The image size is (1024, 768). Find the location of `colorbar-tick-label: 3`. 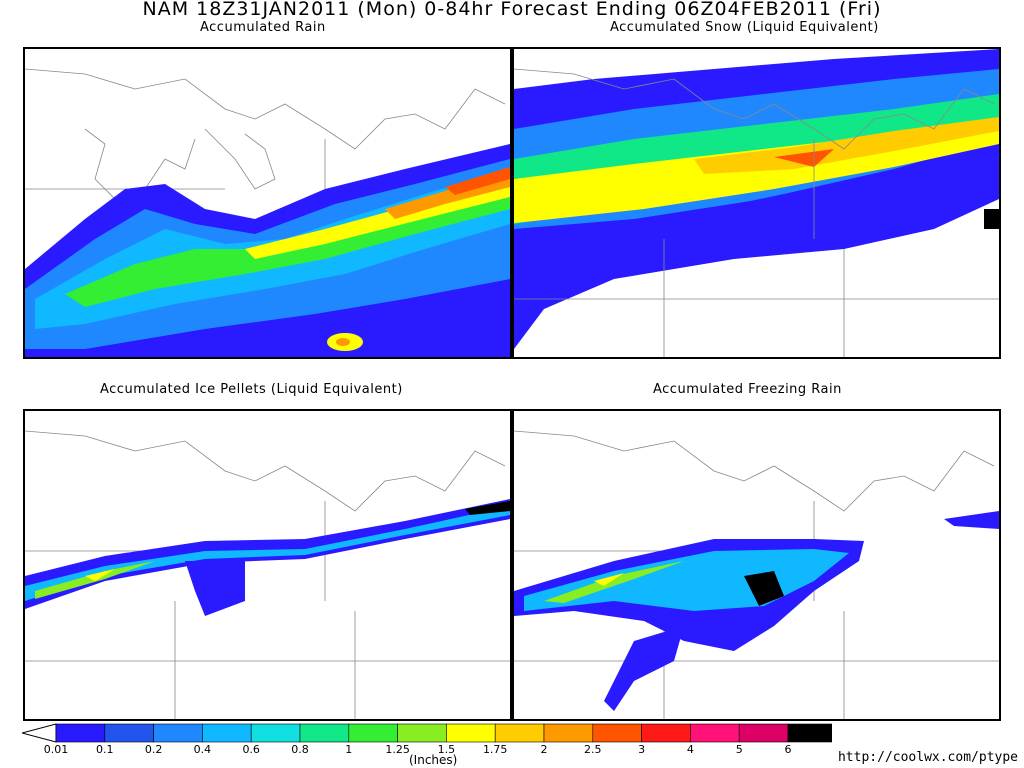

colorbar-tick-label: 3 is located at coordinates (642, 749).